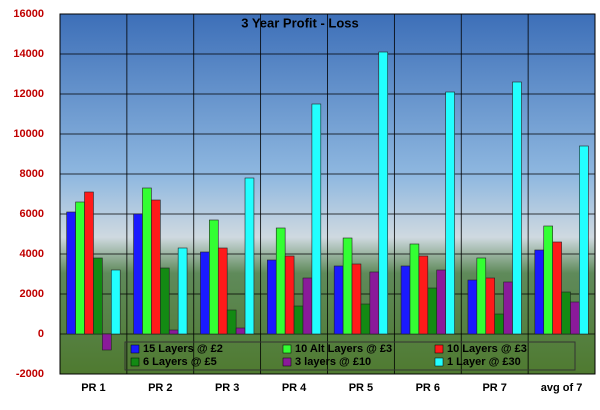  What do you see at coordinates (160, 388) in the screenshot?
I see `x-tick-label: PR 2` at bounding box center [160, 388].